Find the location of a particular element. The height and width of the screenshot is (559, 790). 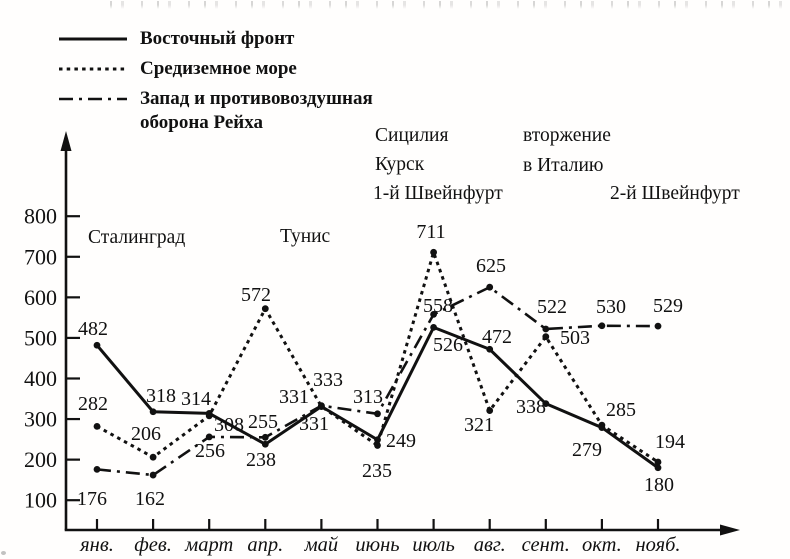

x-axis-month-label: фев. is located at coordinates (153, 545).